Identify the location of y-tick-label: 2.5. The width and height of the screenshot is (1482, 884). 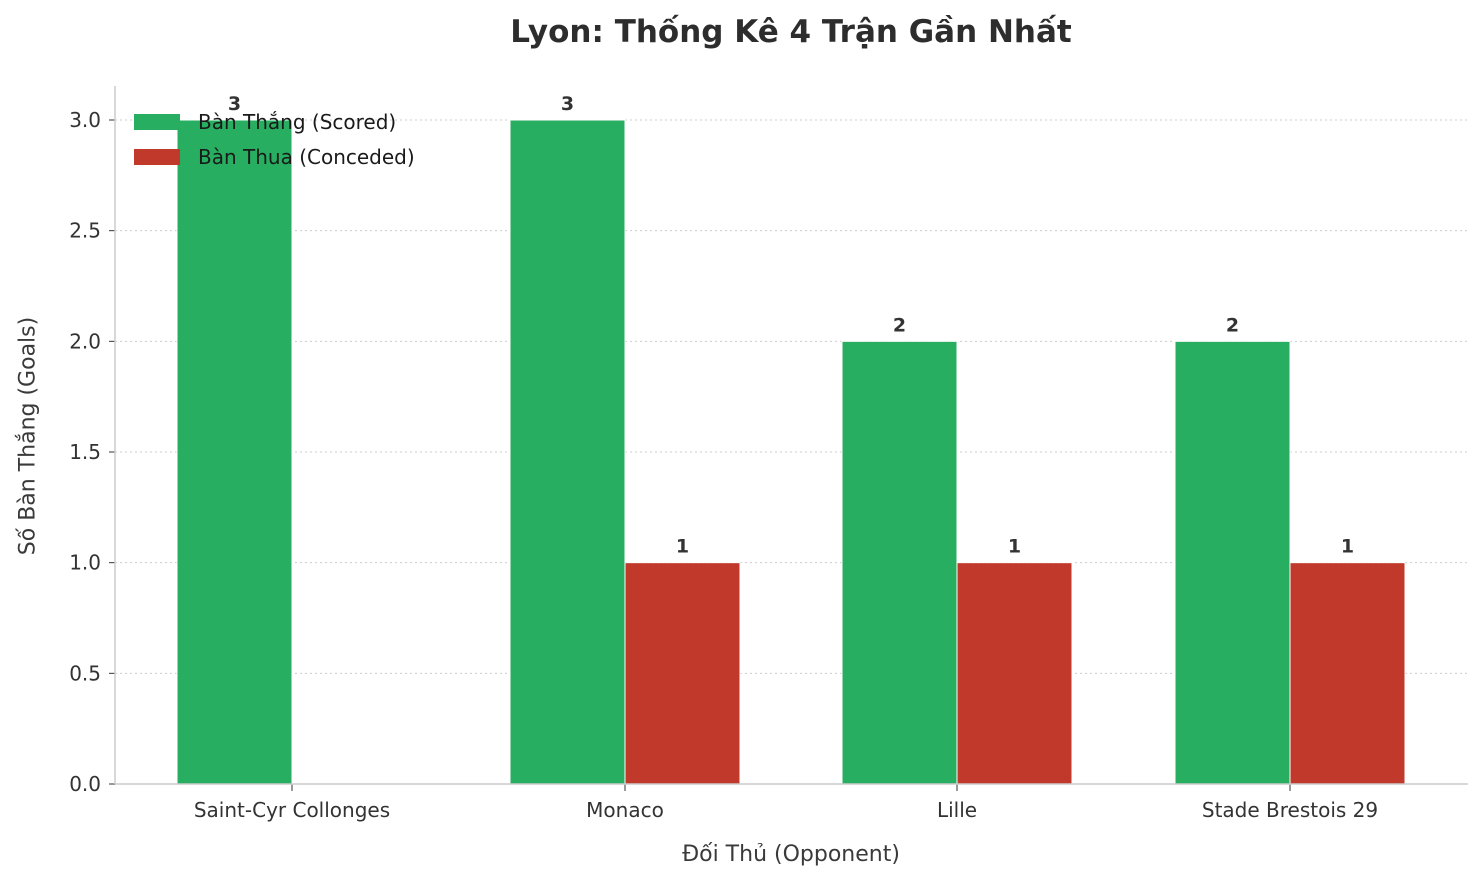
(85, 231).